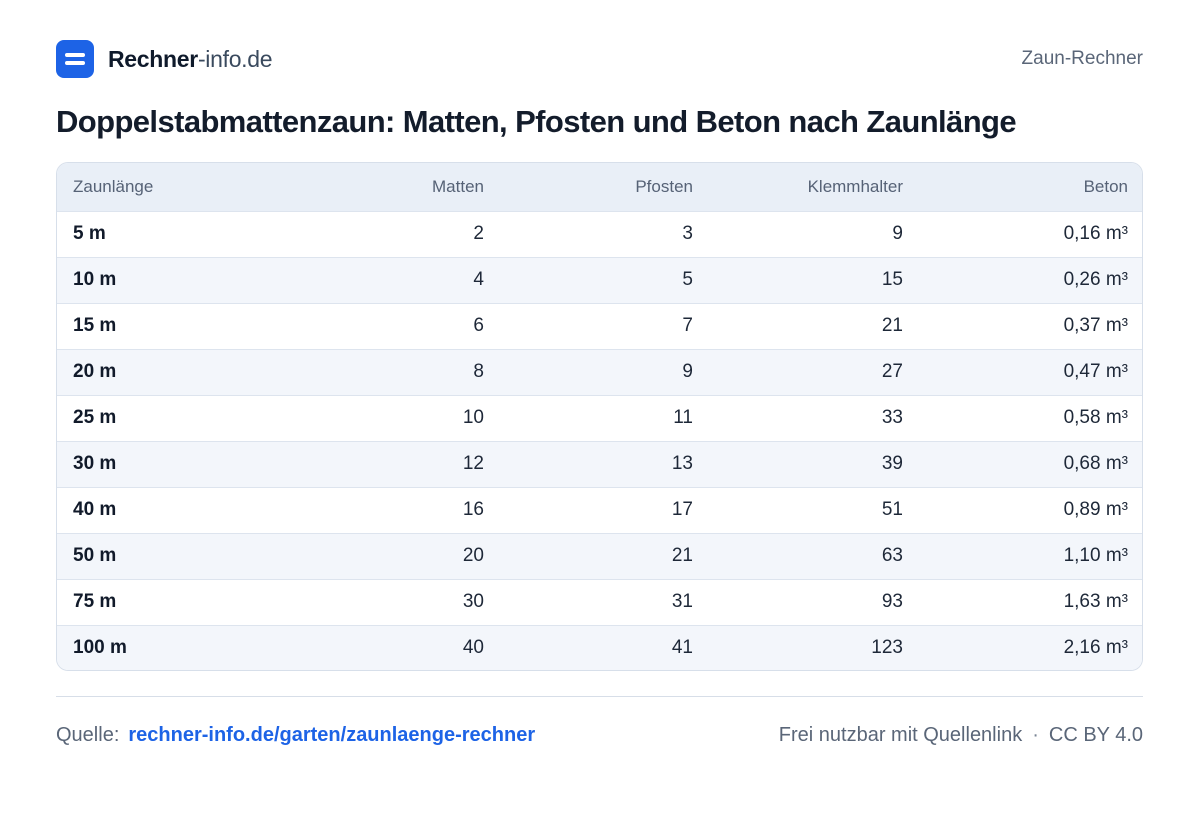 The image size is (1200, 816). Describe the element at coordinates (892, 509) in the screenshot. I see `cell-klemmhalter: 51` at that location.